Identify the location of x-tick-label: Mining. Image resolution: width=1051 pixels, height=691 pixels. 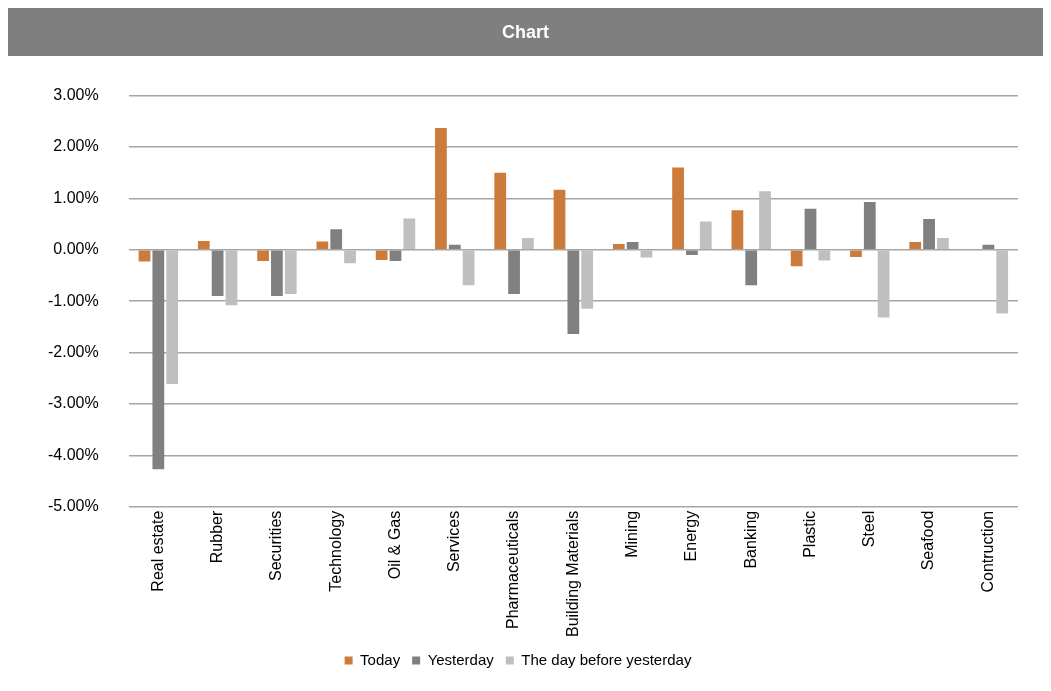
(632, 534).